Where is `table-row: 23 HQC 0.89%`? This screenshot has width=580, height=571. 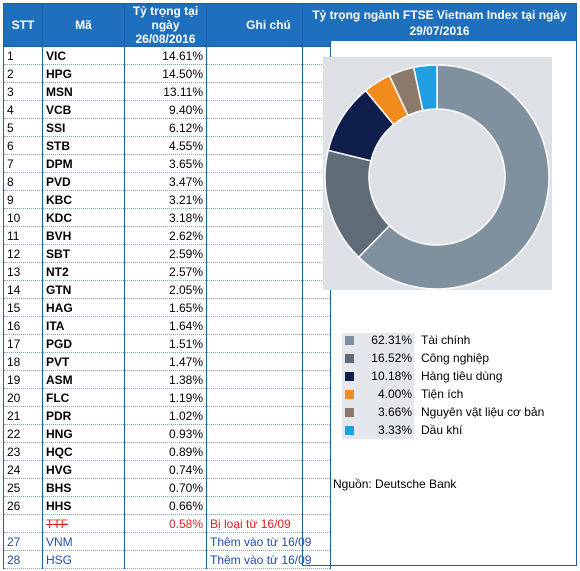 table-row: 23 HQC 0.89% is located at coordinates (167, 451).